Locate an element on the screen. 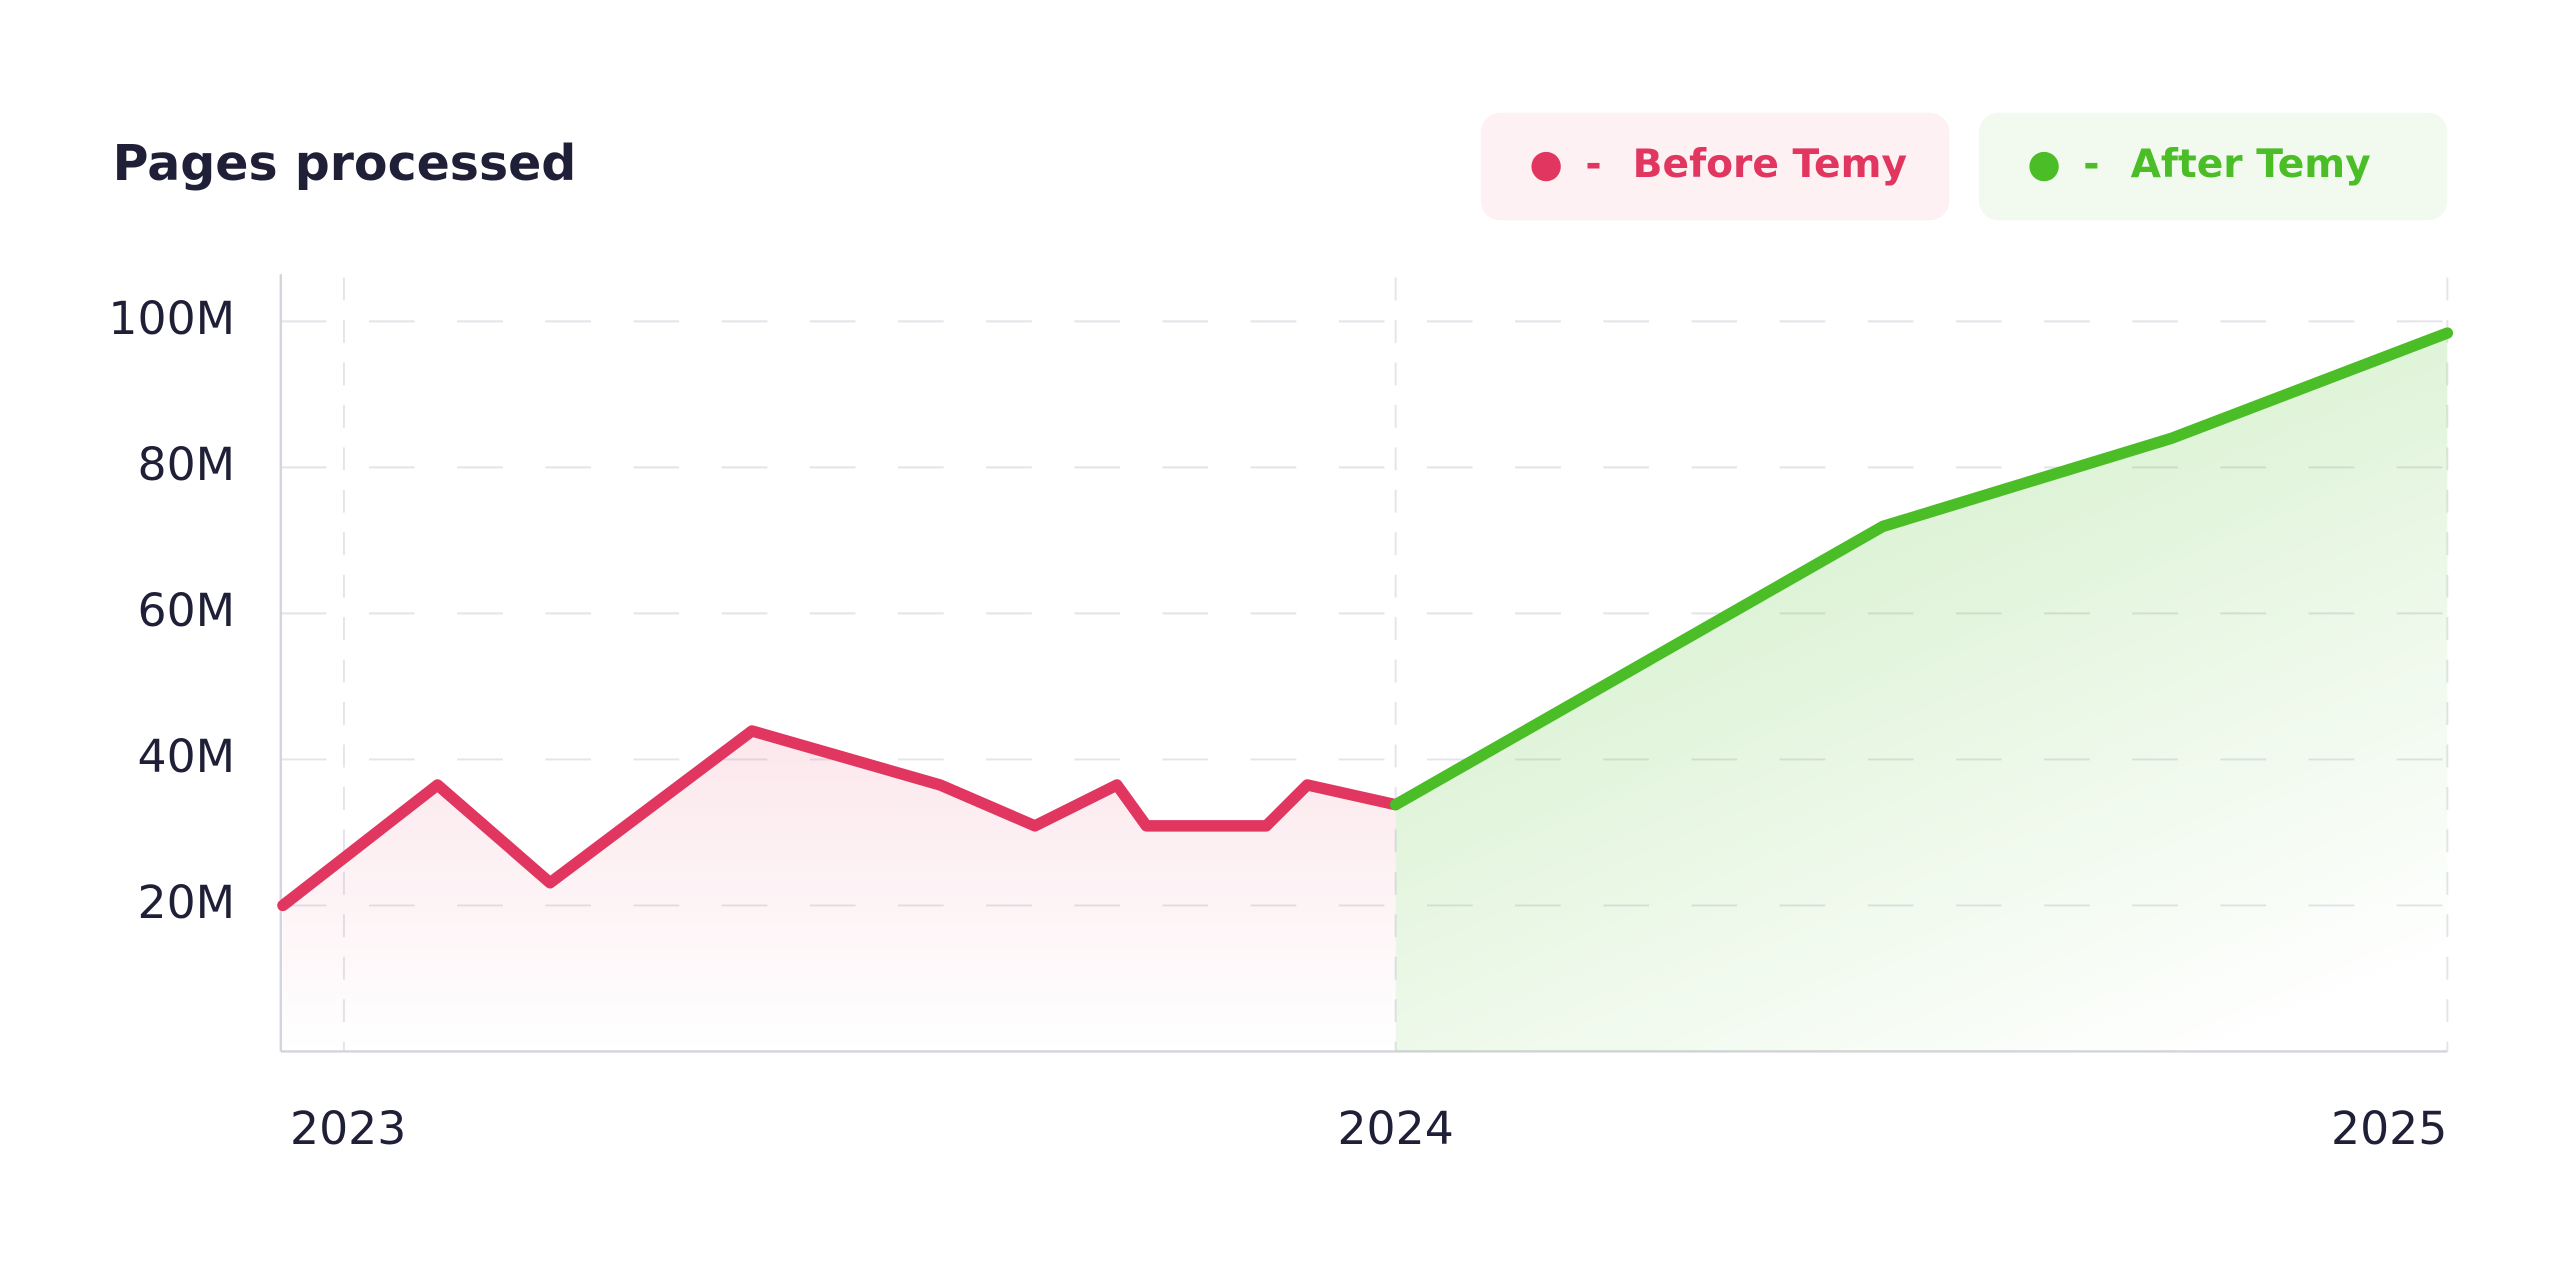 The height and width of the screenshot is (1282, 2560). y-tick-label: 60M is located at coordinates (187, 610).